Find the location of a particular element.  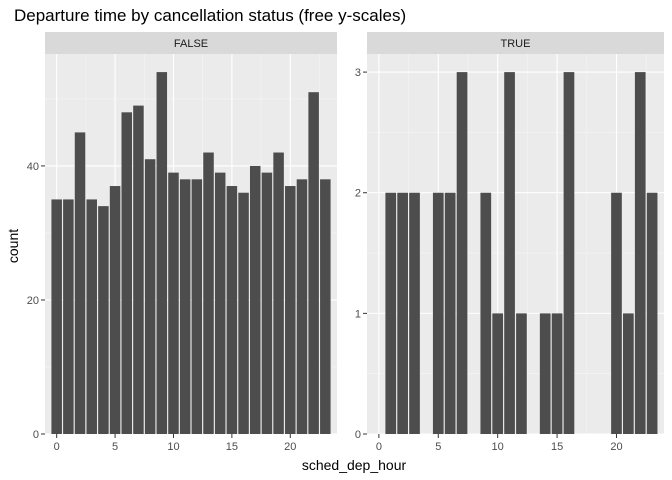

facet-strip-label: FALSE is located at coordinates (191, 44).